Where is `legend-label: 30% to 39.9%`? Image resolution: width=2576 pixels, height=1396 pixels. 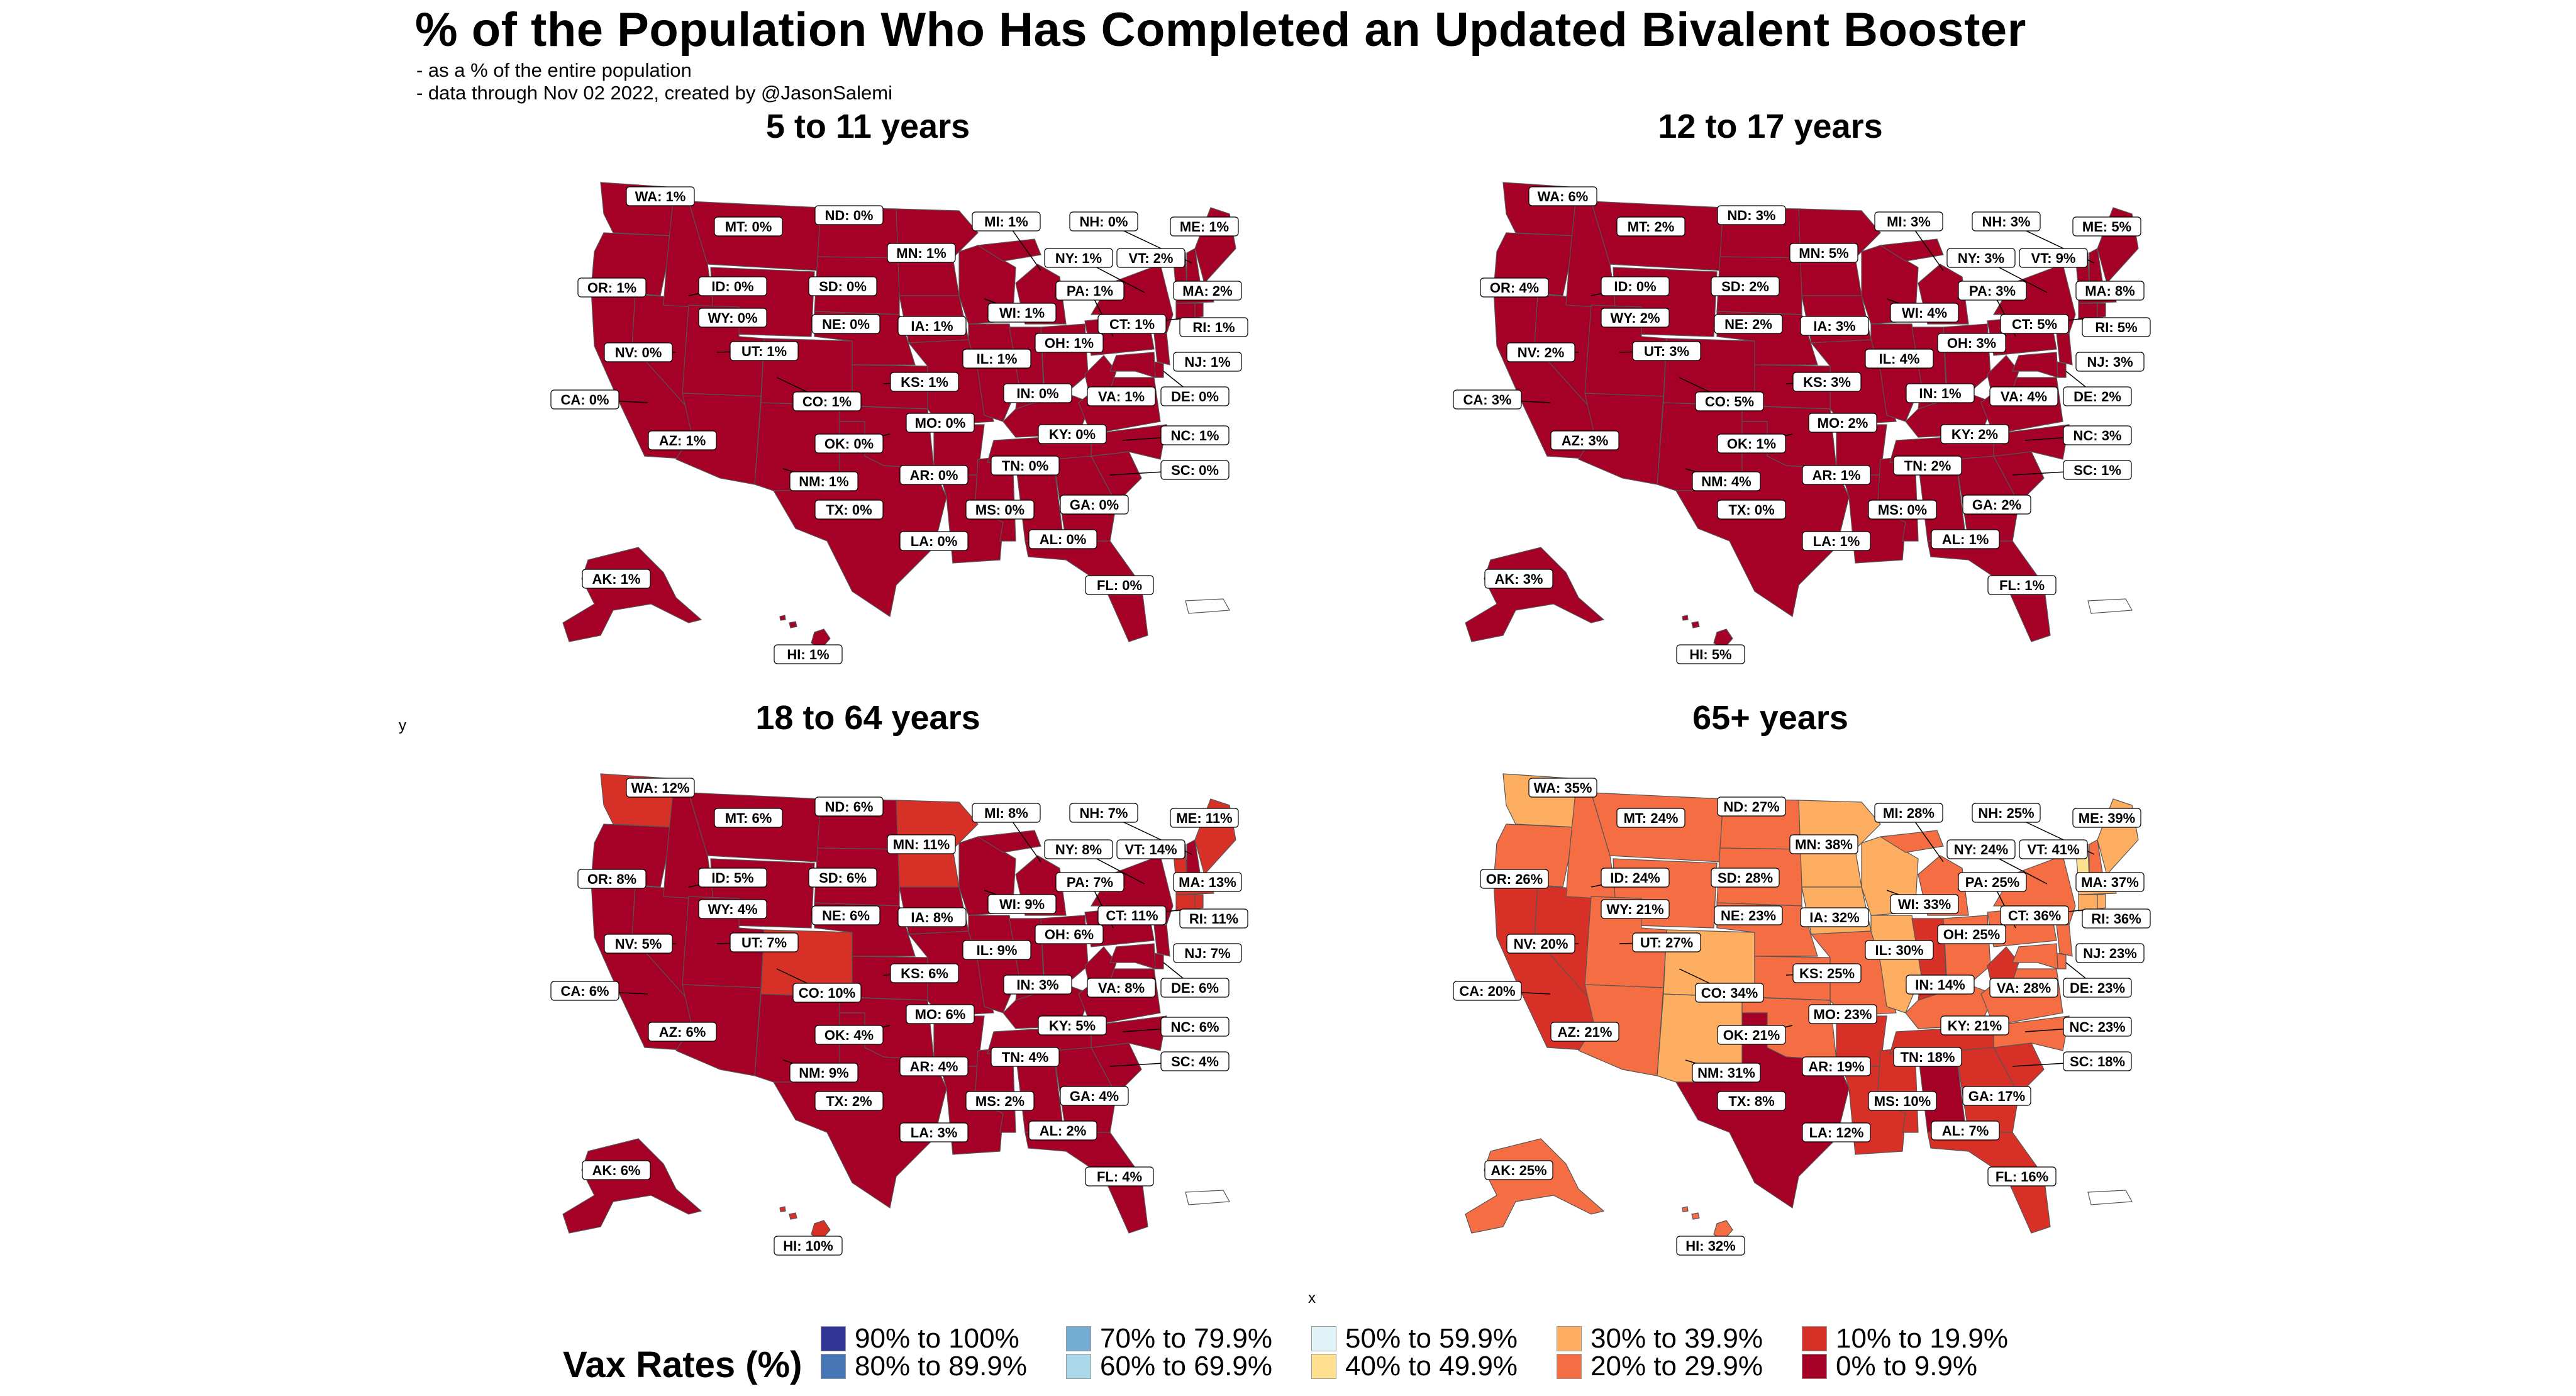
legend-label: 30% to 39.9% is located at coordinates (1677, 1338).